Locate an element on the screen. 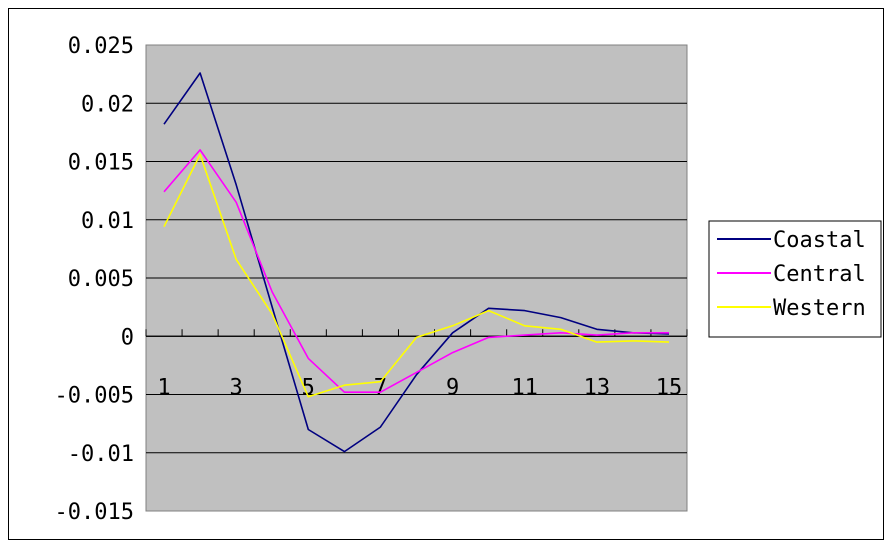 This screenshot has width=893, height=548. legend-label-western: Western is located at coordinates (819, 308).